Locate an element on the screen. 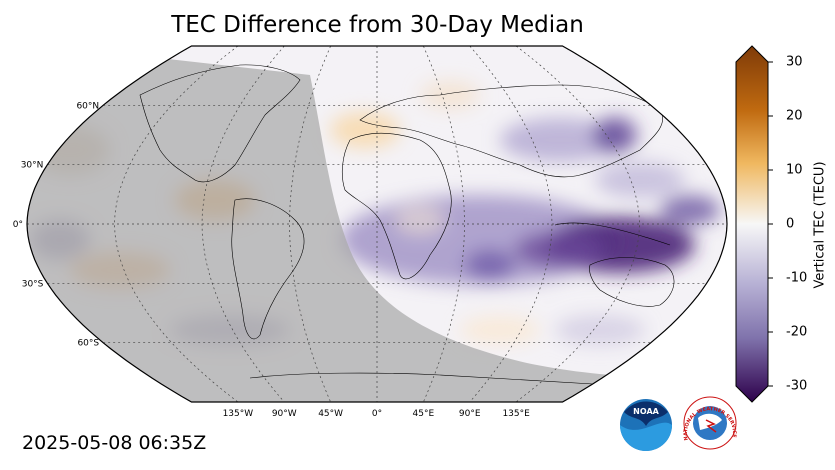 The image size is (835, 470). lon-label: 45°E is located at coordinates (424, 414).